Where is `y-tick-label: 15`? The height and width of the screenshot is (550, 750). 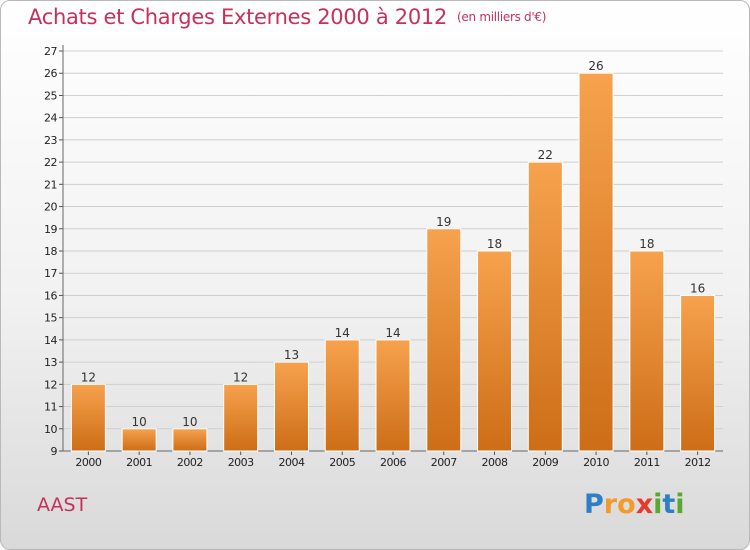 y-tick-label: 15 is located at coordinates (50, 318).